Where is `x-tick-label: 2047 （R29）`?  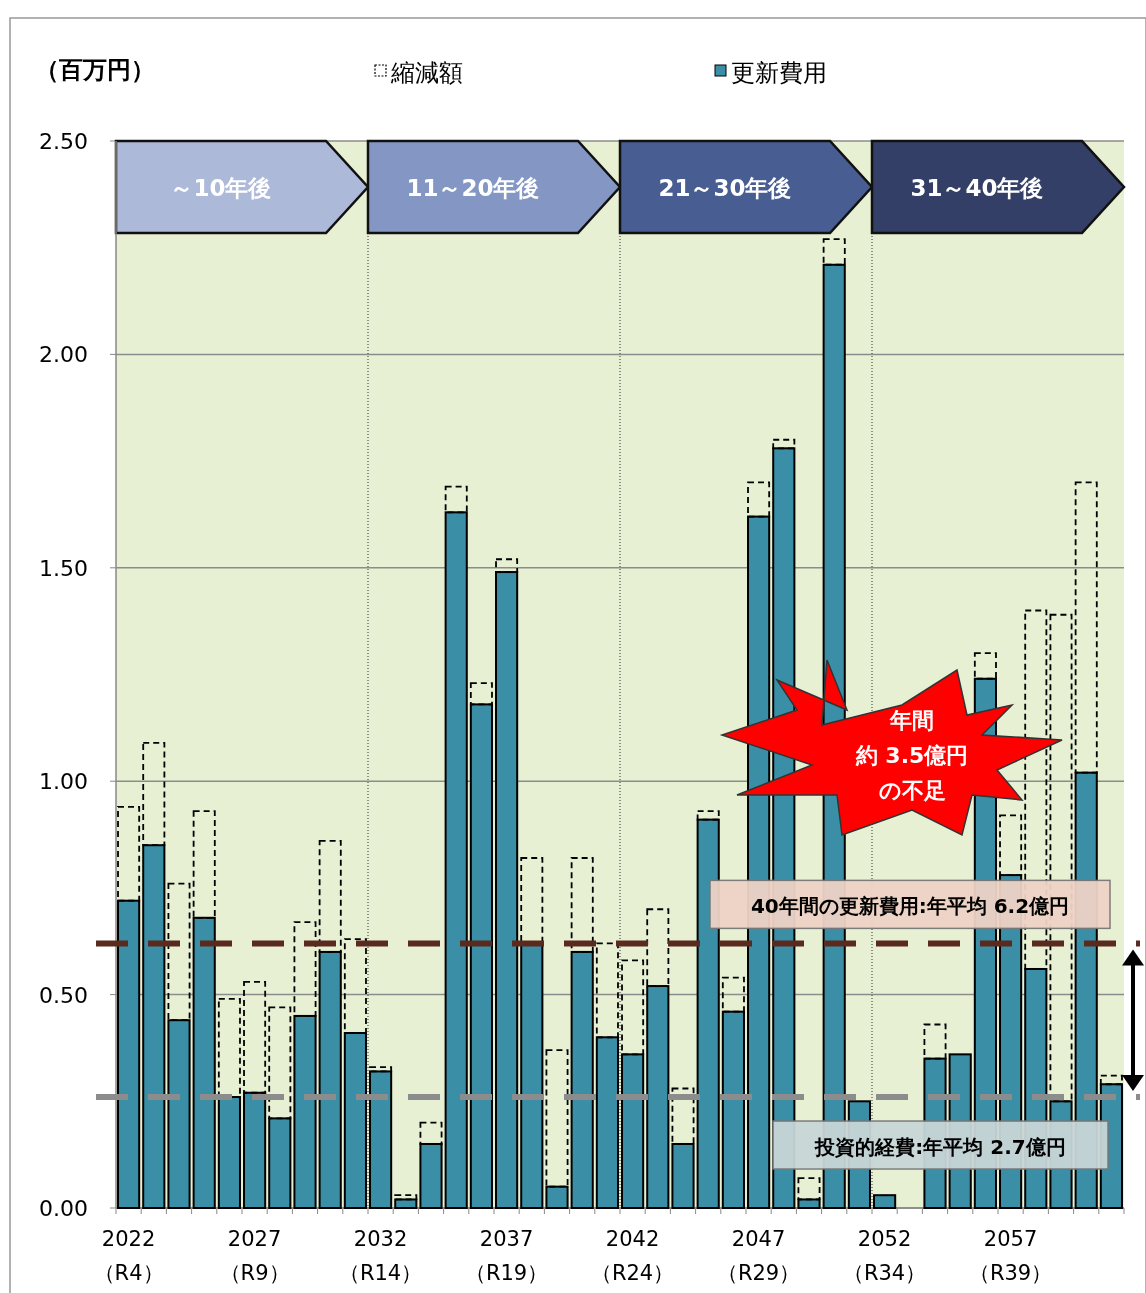 x-tick-label: 2047 （R29） is located at coordinates (758, 1256).